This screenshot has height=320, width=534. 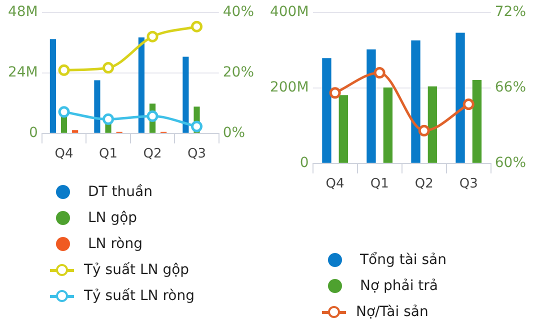 What do you see at coordinates (234, 133) in the screenshot?
I see `y2-tick-label: 0%` at bounding box center [234, 133].